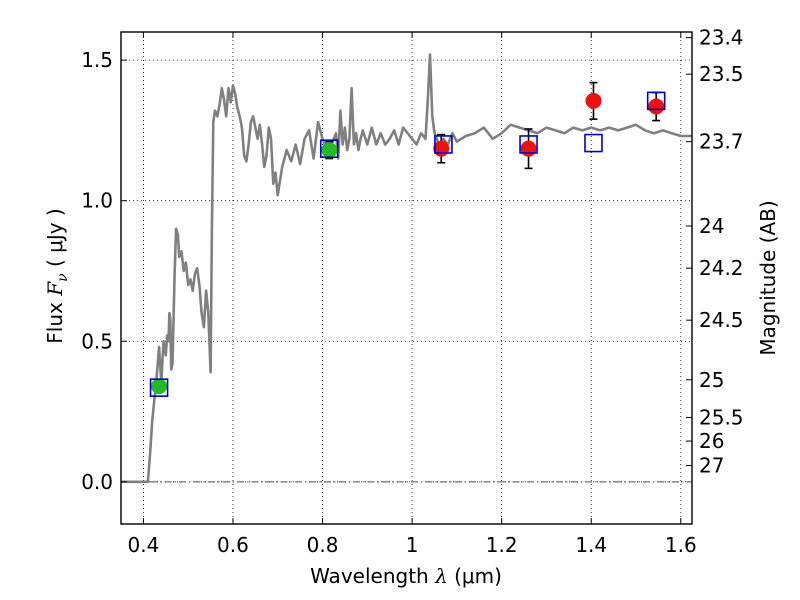 Image resolution: width=800 pixels, height=600 pixels. Describe the element at coordinates (97, 341) in the screenshot. I see `y-tick-label: 0.5` at that location.